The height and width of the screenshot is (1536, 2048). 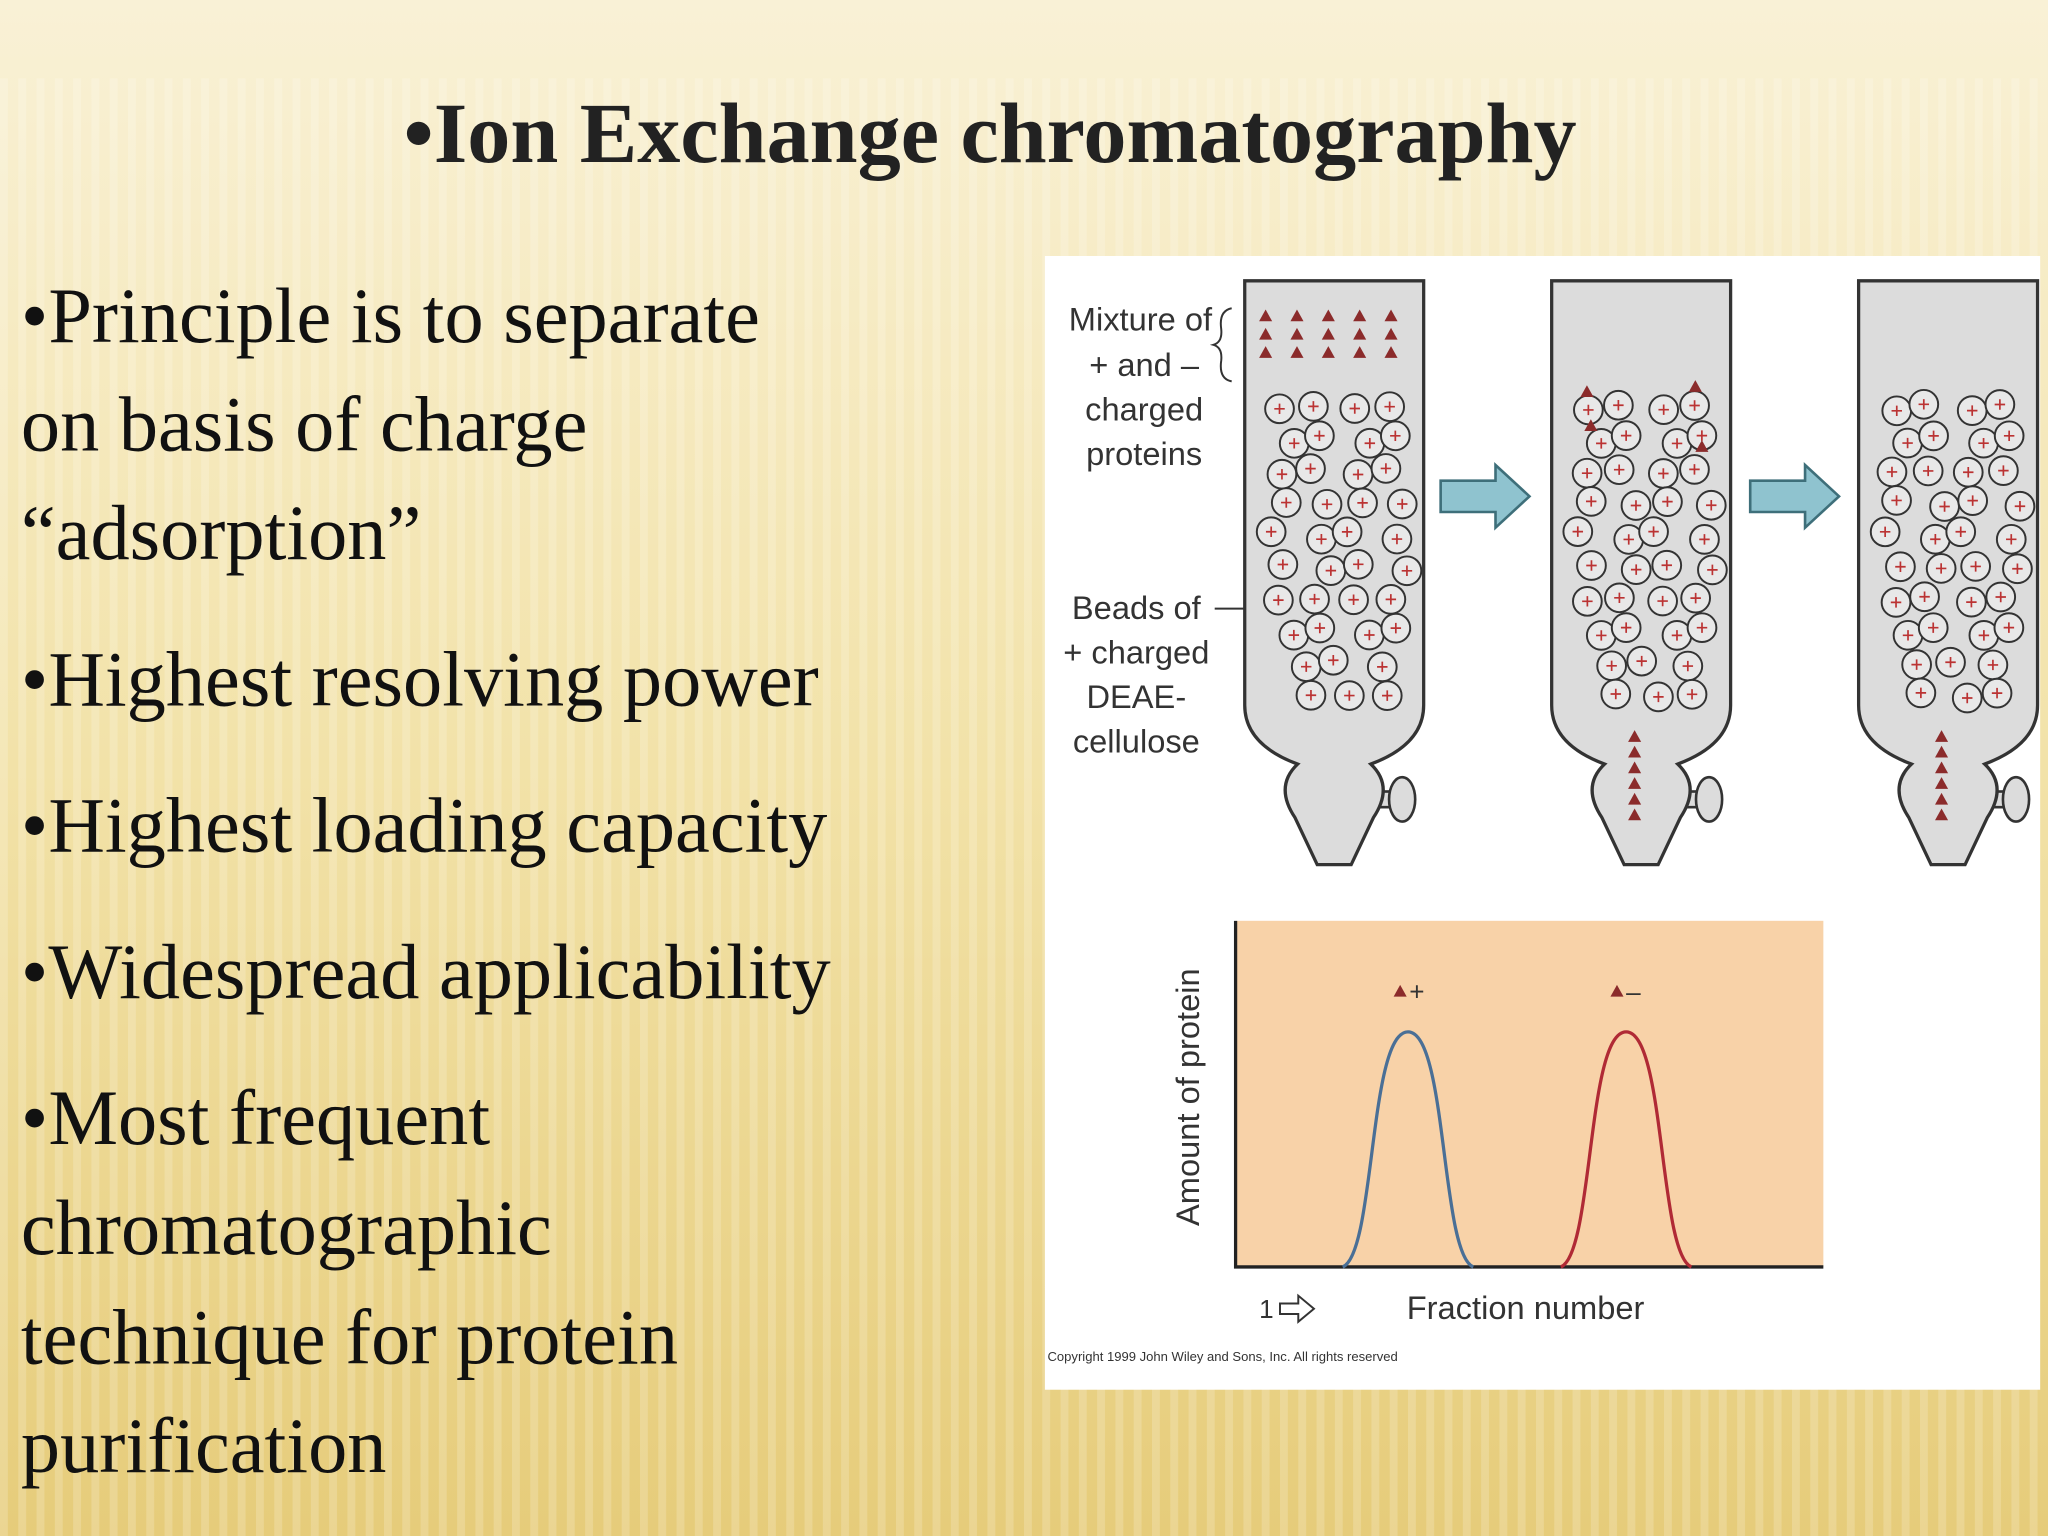 I want to click on bullet-line: •Principle is to separate, so click(x=390, y=315).